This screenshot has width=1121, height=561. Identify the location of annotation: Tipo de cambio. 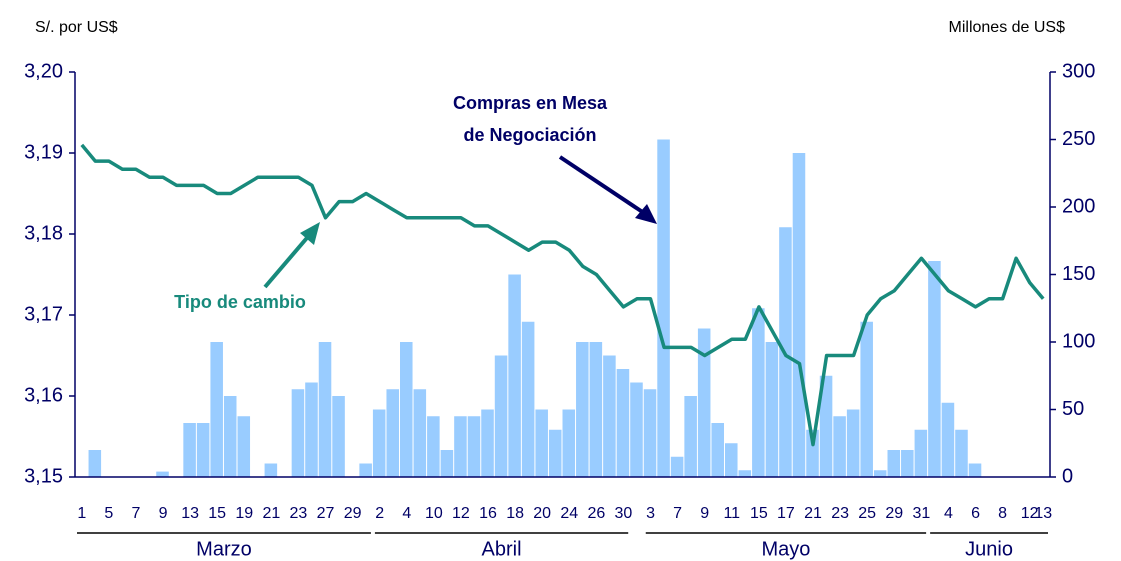
(240, 302).